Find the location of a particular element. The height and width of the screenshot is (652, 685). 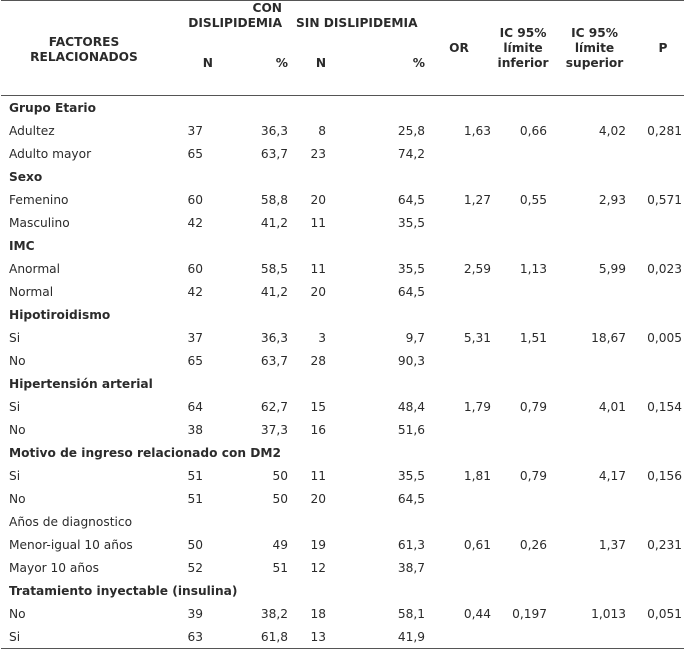

cell-or: 1,79 is located at coordinates (477, 406).